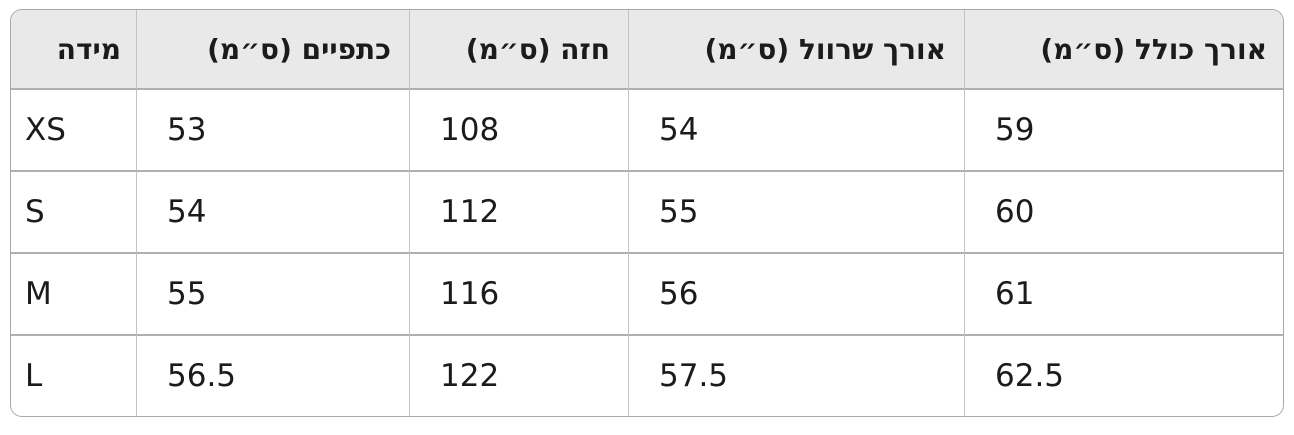 The image size is (1294, 435). I want to click on cell-sleeve-length: 57.5, so click(796, 375).